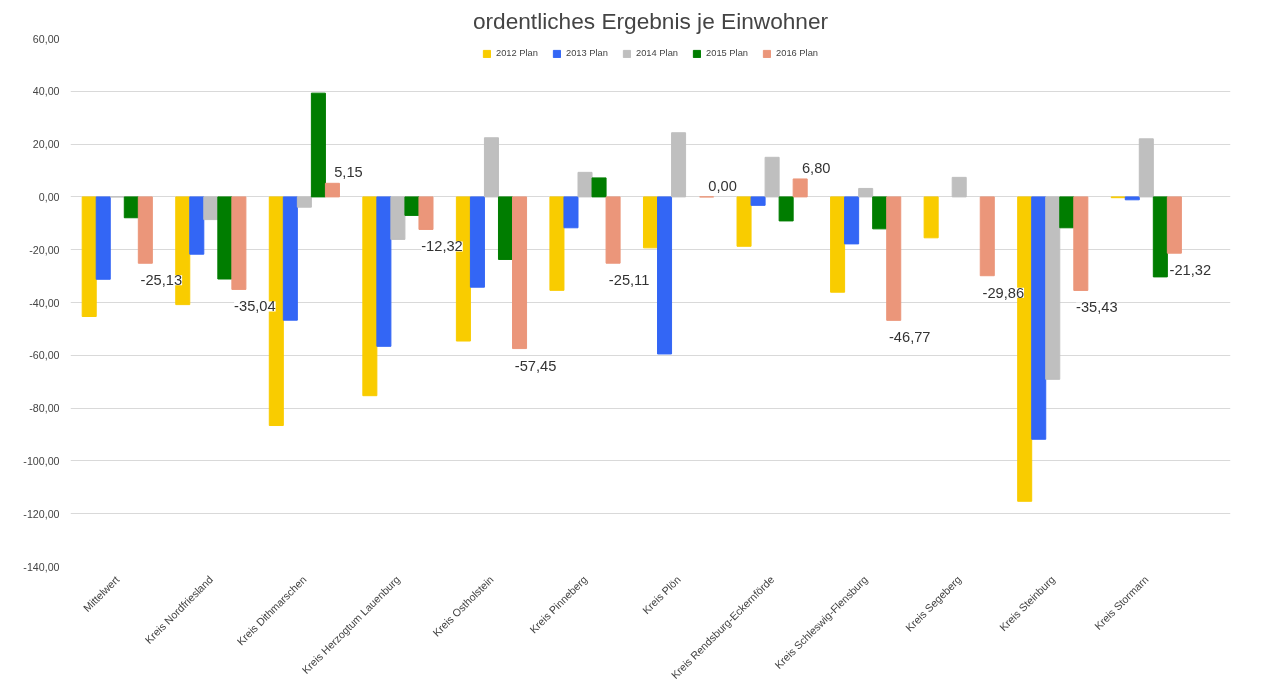 Image resolution: width=1267 pixels, height=694 pixels. What do you see at coordinates (1003, 292) in the screenshot?
I see `data-label: -29,86` at bounding box center [1003, 292].